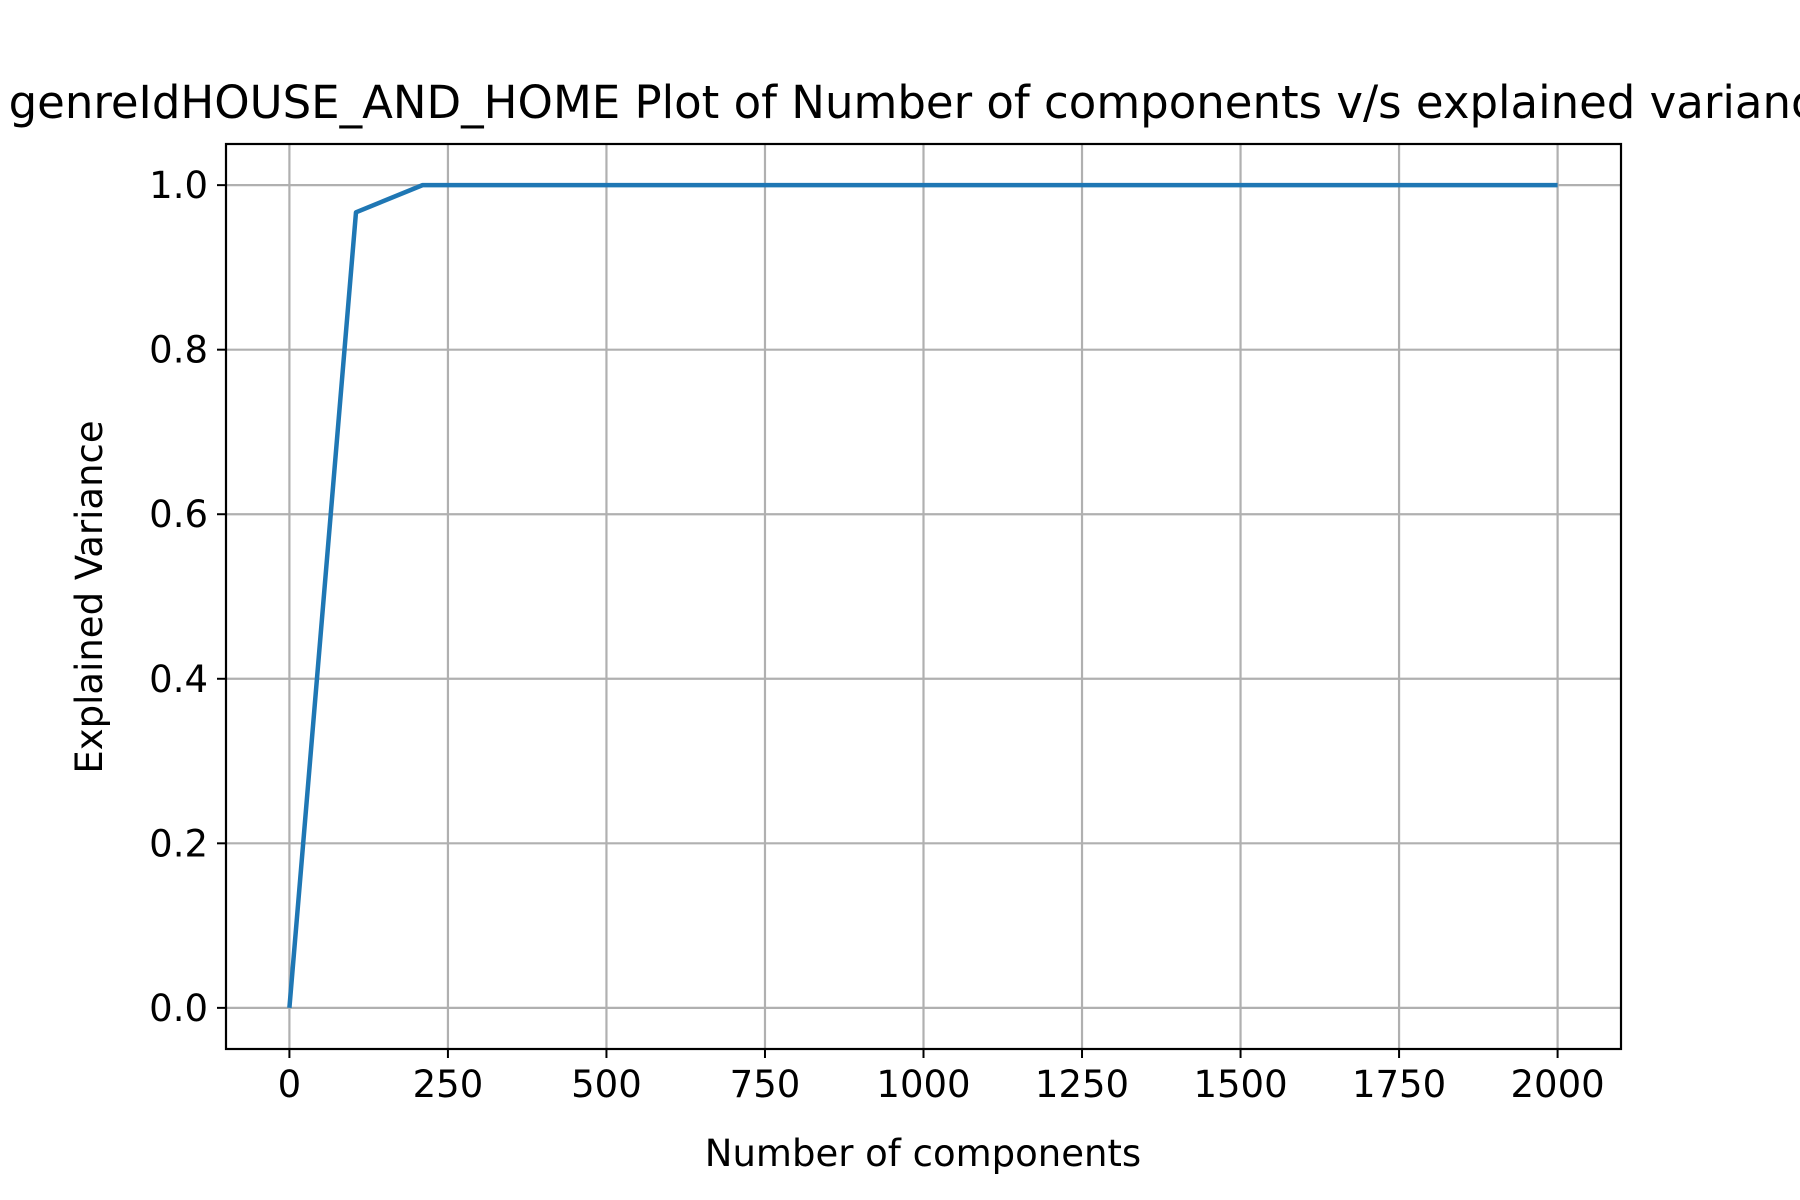 The width and height of the screenshot is (1800, 1200). Describe the element at coordinates (1558, 1084) in the screenshot. I see `x-tick-label: 2000` at that location.